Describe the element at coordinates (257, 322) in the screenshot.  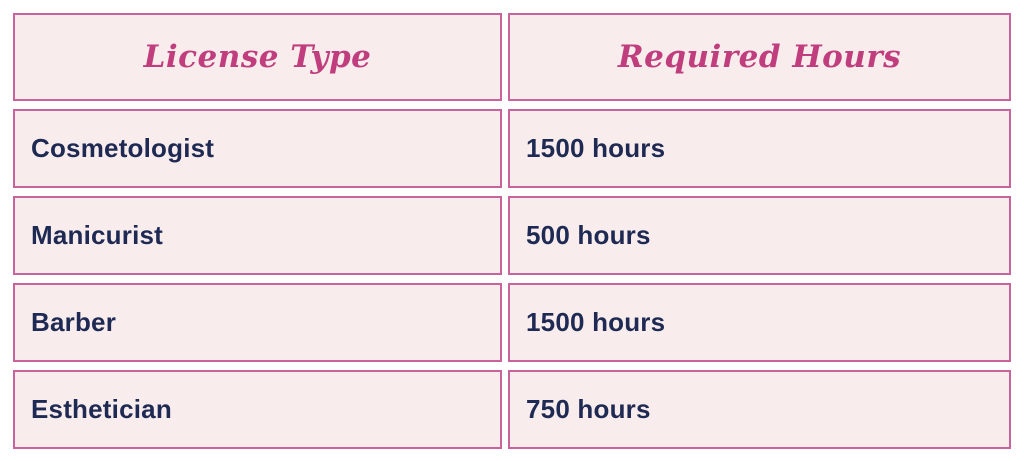
I see `cell-license-type-barber: Barber` at that location.